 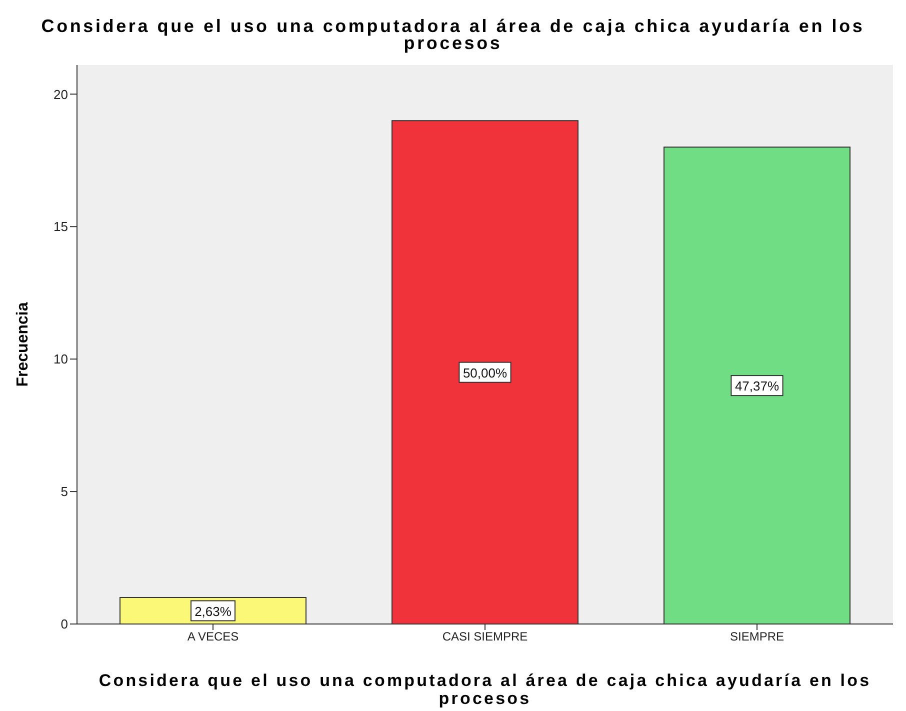 What do you see at coordinates (23, 344) in the screenshot?
I see `y-axis-title: Frecuencia` at bounding box center [23, 344].